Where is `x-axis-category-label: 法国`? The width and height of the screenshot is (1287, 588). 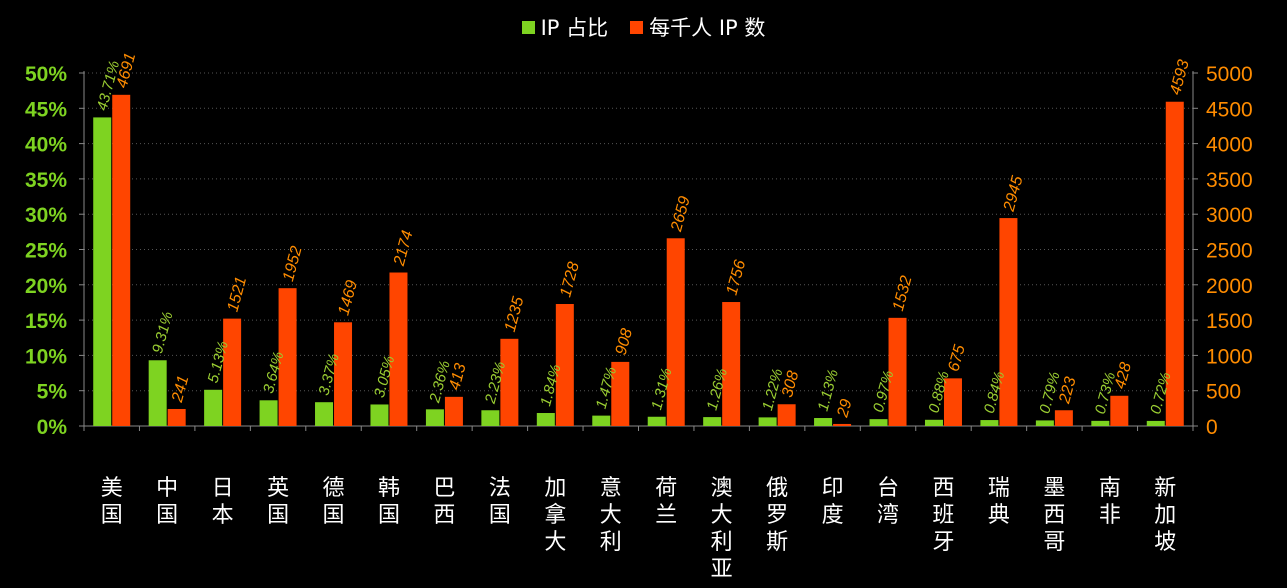
x-axis-category-label: 法国 is located at coordinates (500, 502).